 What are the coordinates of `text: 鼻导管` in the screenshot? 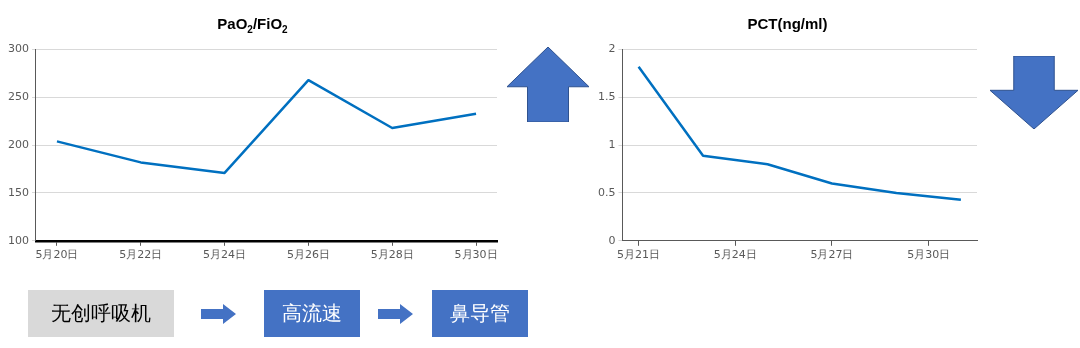 It's located at (480, 313).